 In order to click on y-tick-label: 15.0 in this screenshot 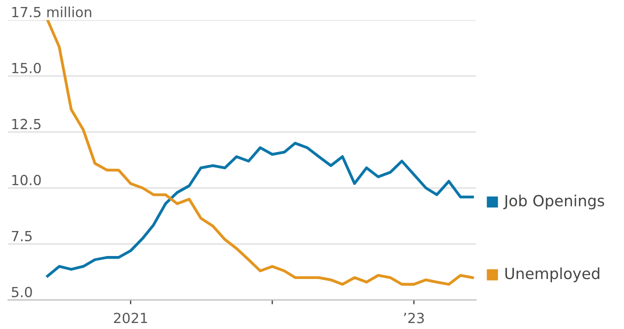, I will do `click(26, 68)`.